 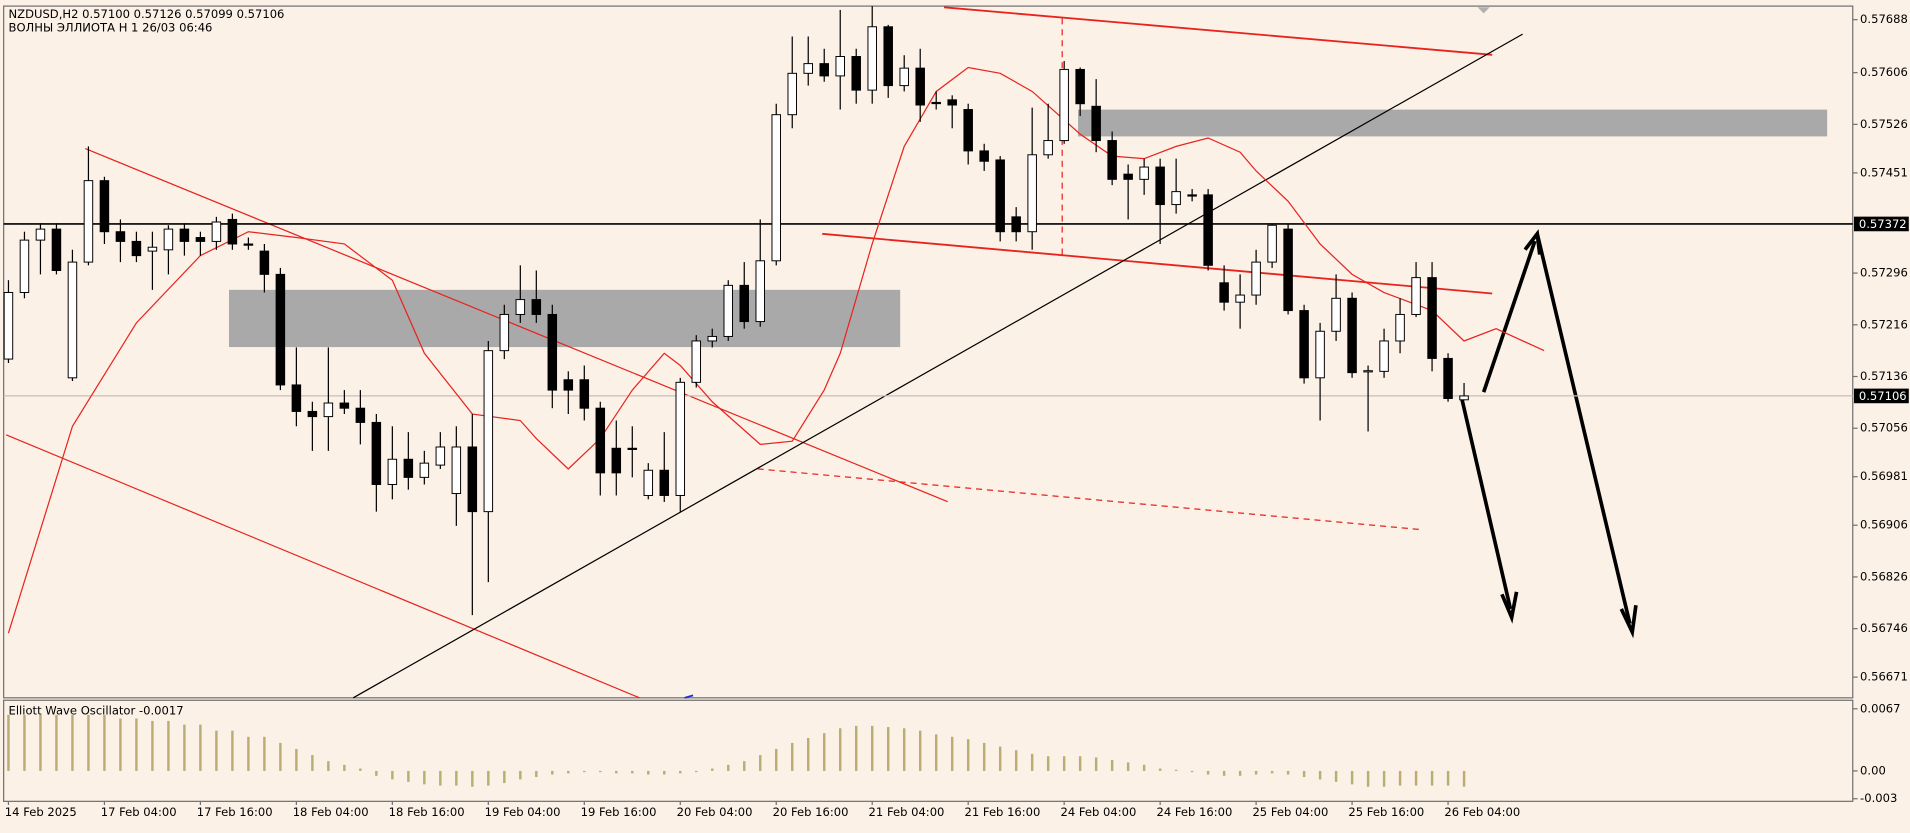 I want to click on x-tick-label: 24 Feb 04:00, so click(x=1099, y=812).